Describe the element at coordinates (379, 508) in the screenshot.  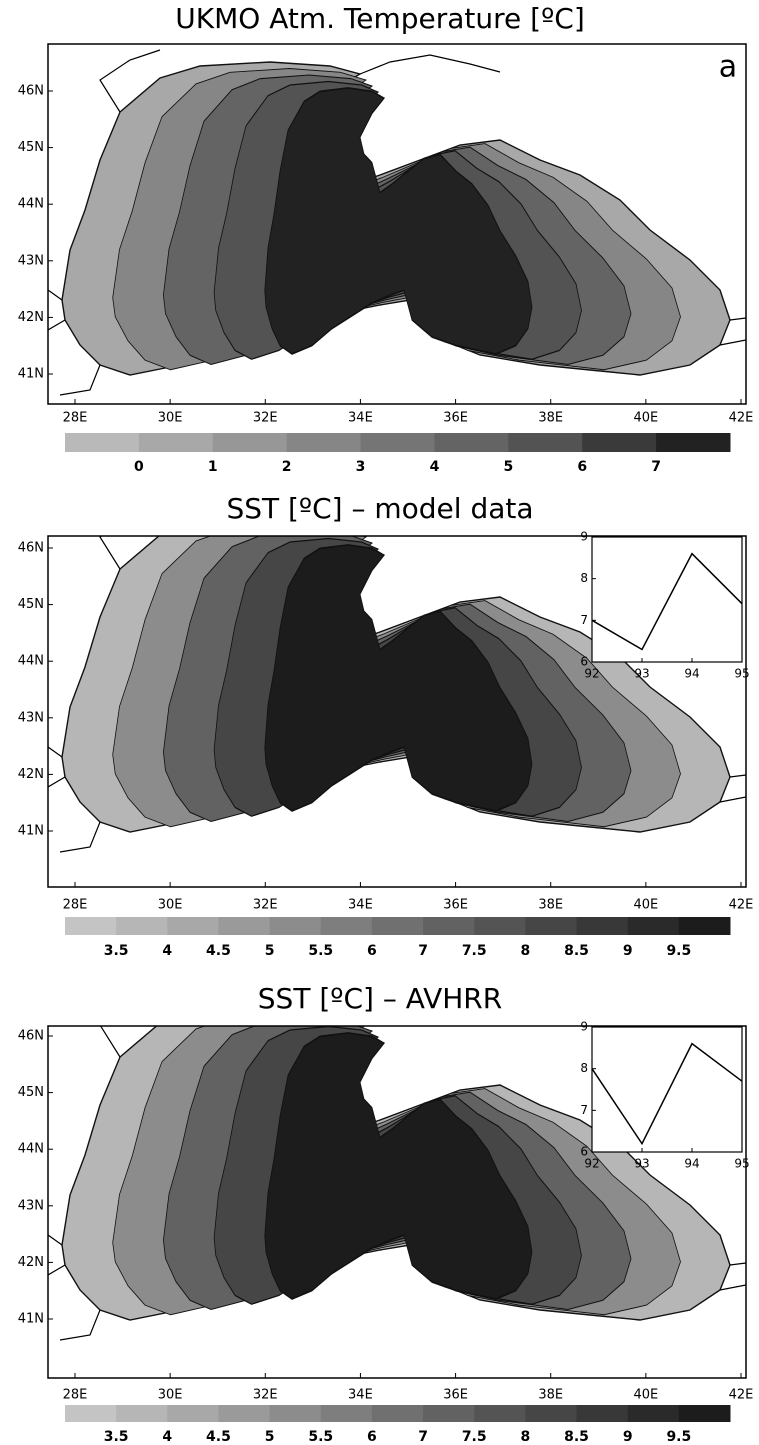
I see `panel-title: SST [ºC] – model data` at that location.